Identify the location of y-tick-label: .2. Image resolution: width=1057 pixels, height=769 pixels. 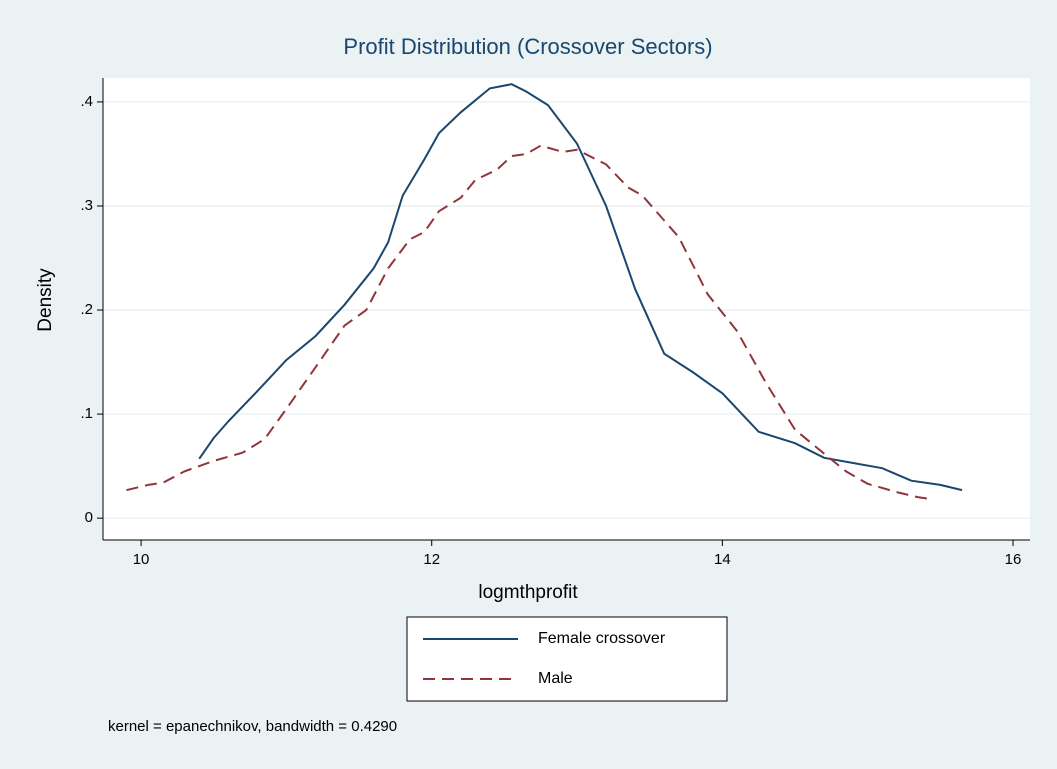
(86, 309).